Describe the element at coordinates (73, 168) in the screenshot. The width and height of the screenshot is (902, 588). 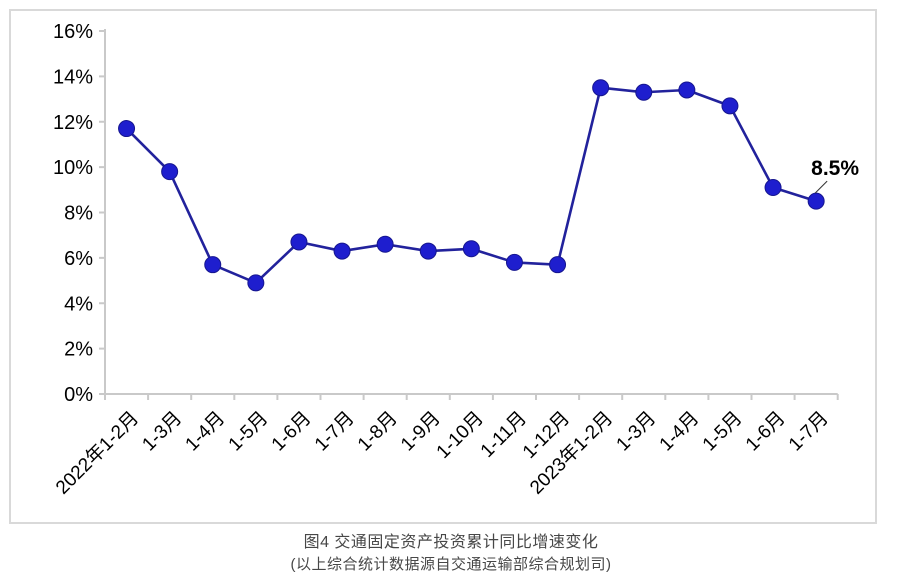
I see `y-tick-label: 10%` at that location.